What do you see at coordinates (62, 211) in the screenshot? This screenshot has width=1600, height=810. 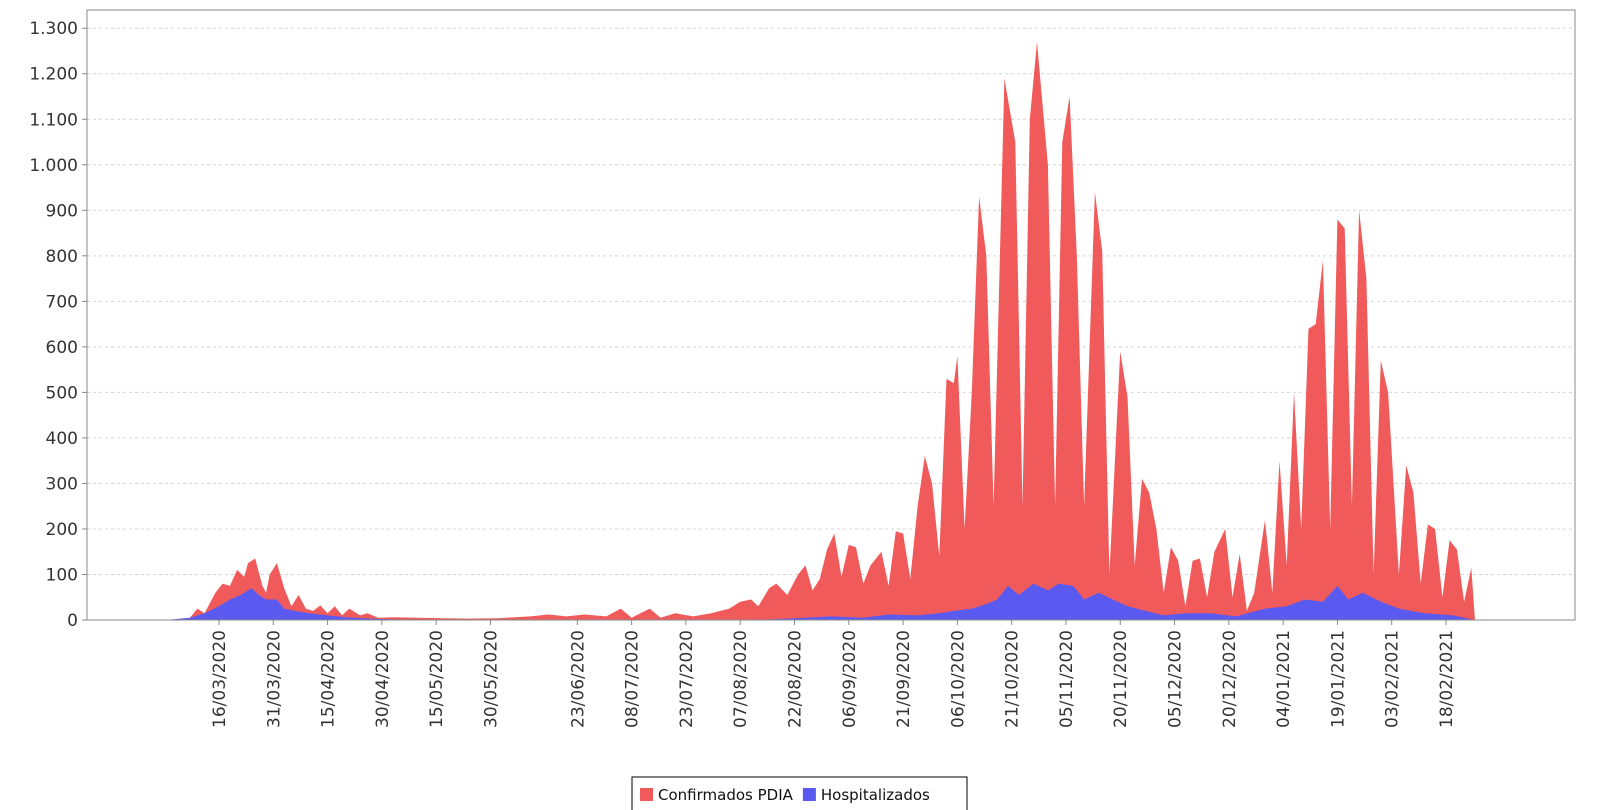 I see `y-tick-label: 900` at bounding box center [62, 211].